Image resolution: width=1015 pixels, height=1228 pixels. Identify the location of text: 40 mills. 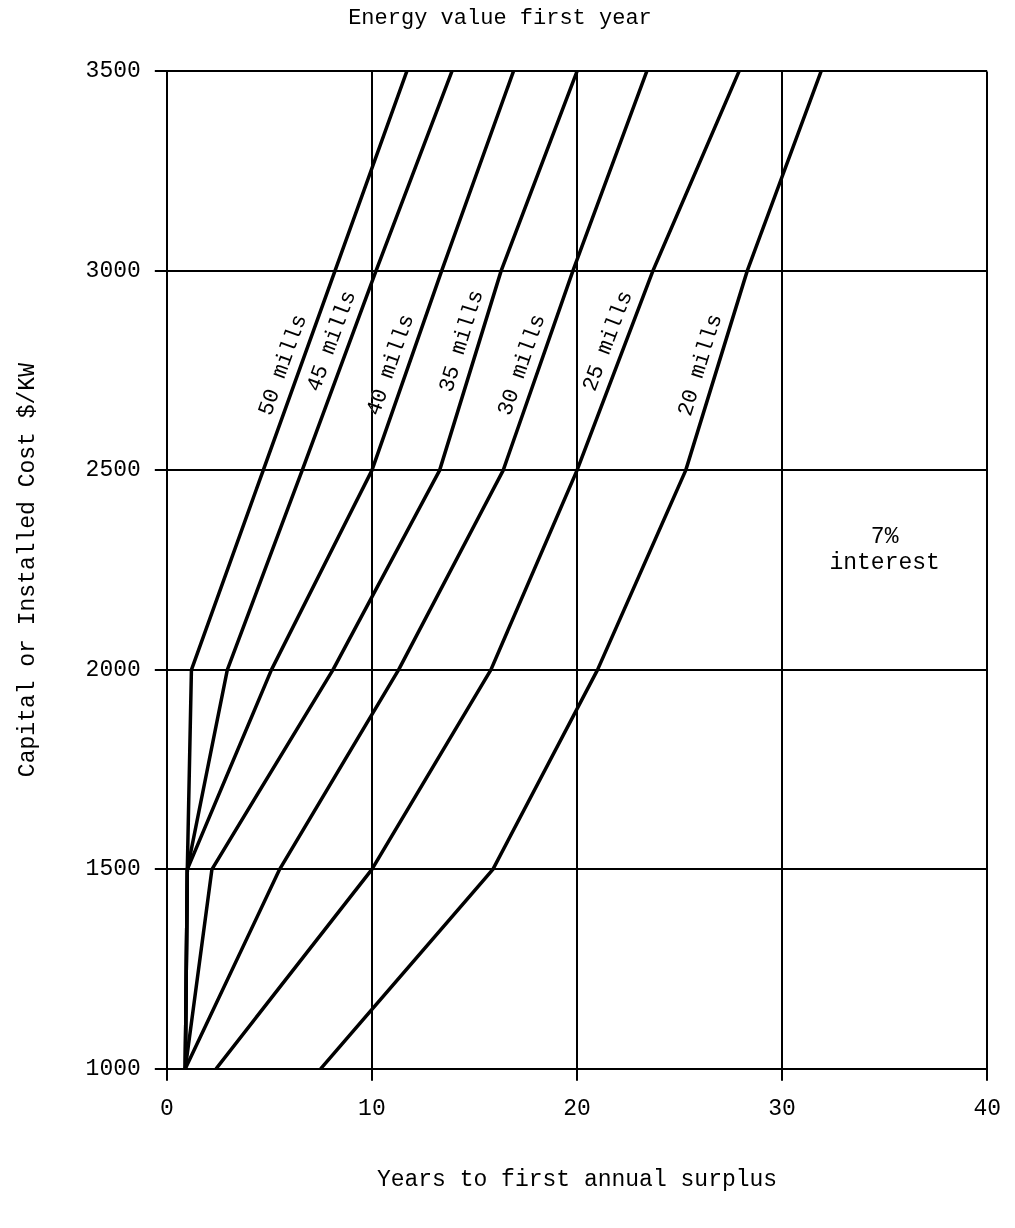
(391, 365).